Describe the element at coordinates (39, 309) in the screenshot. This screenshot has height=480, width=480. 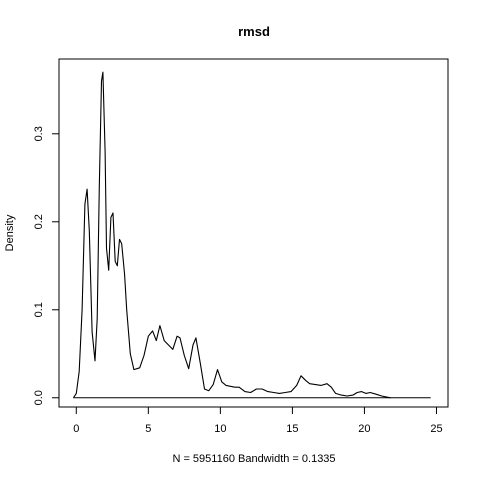
I see `y-tick-label: 0.1` at that location.